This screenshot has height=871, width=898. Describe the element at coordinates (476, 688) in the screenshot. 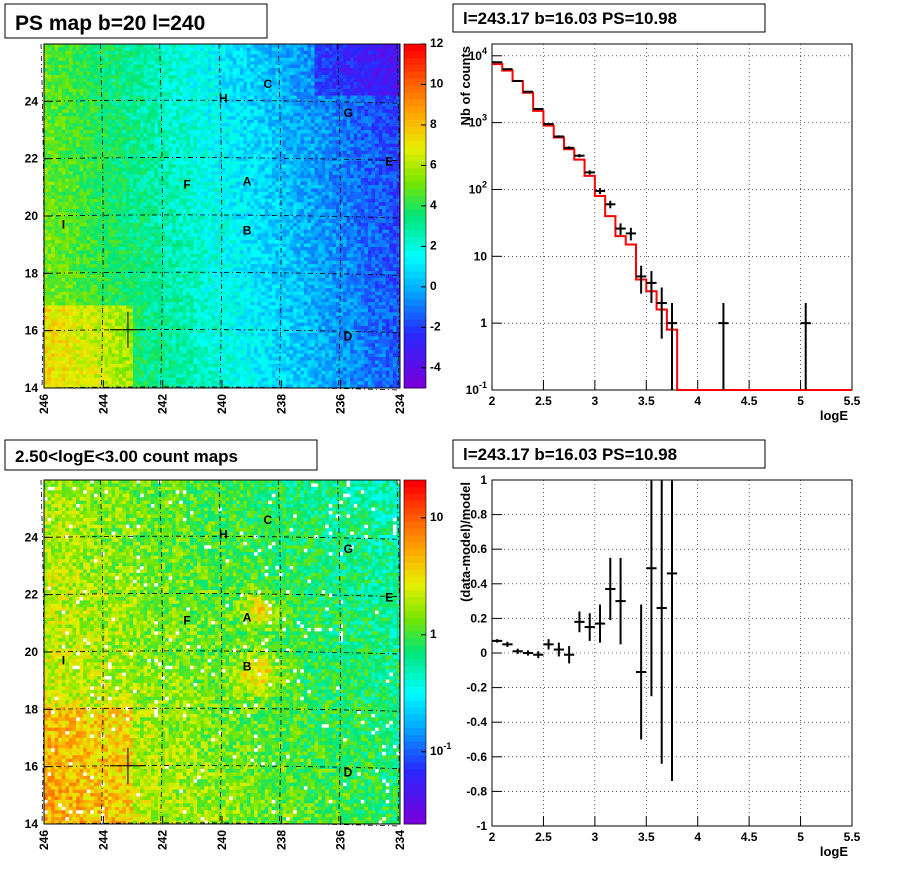

I see `y-tick-label: -0.2` at that location.